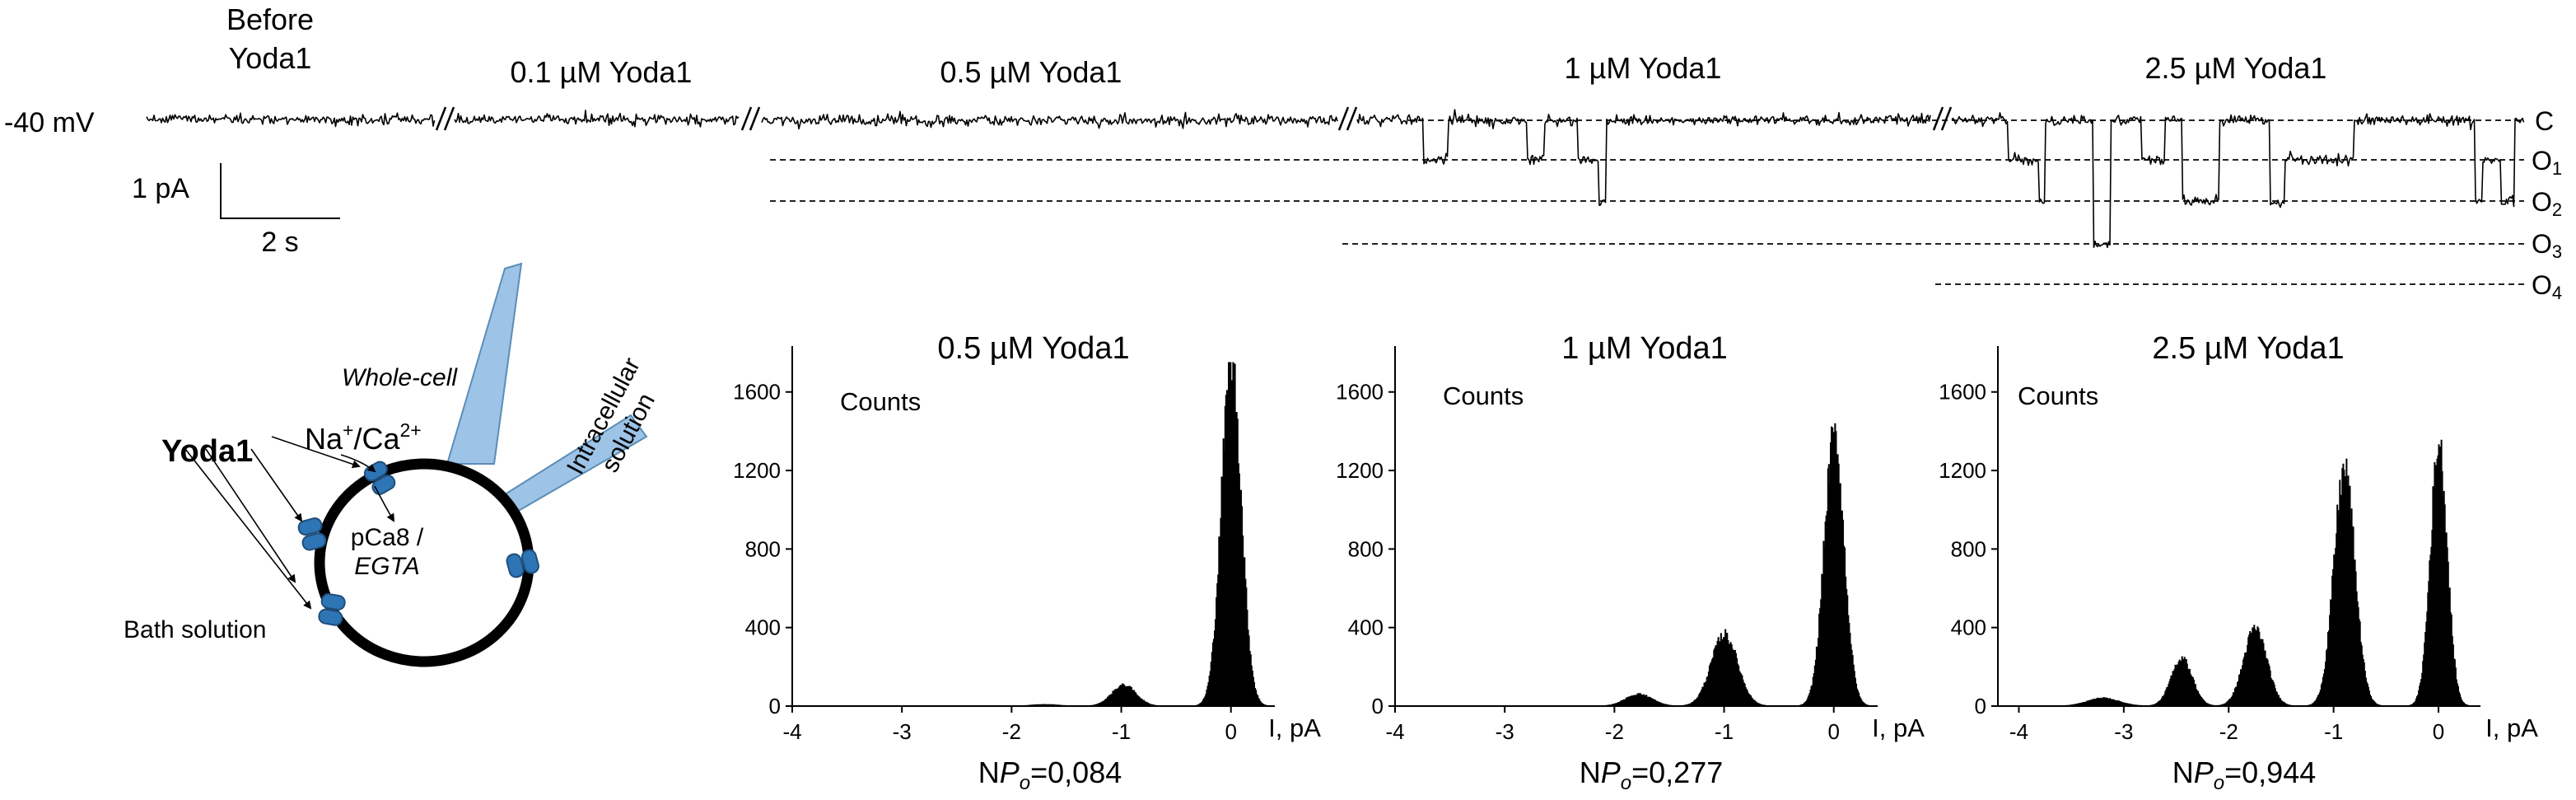  I want to click on pca-label-line2: EGTA, so click(386, 566).